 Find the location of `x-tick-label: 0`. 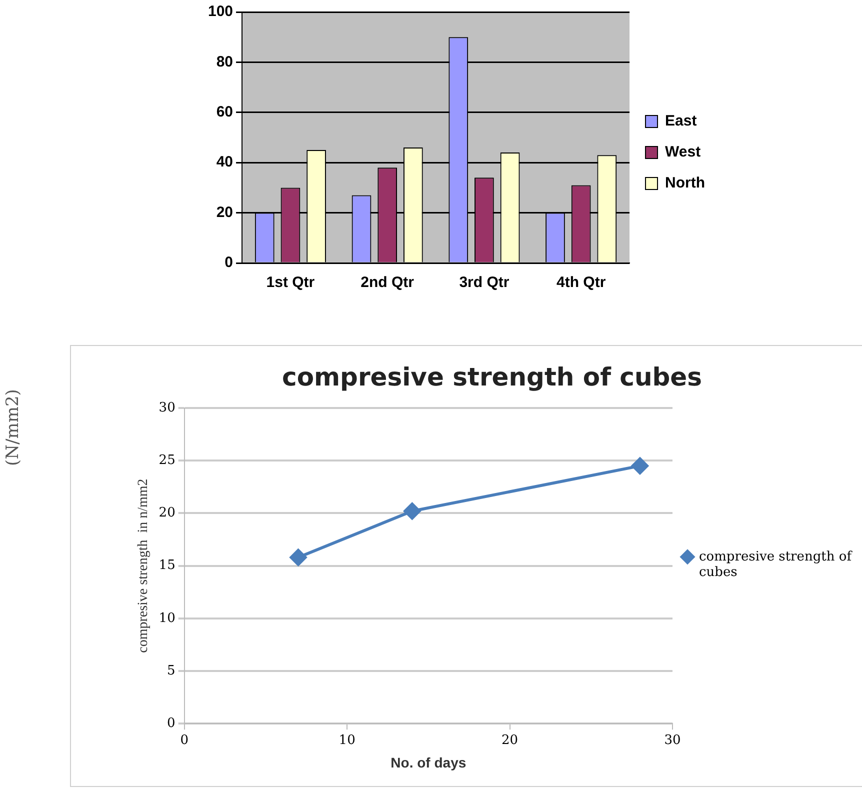

x-tick-label: 0 is located at coordinates (184, 740).